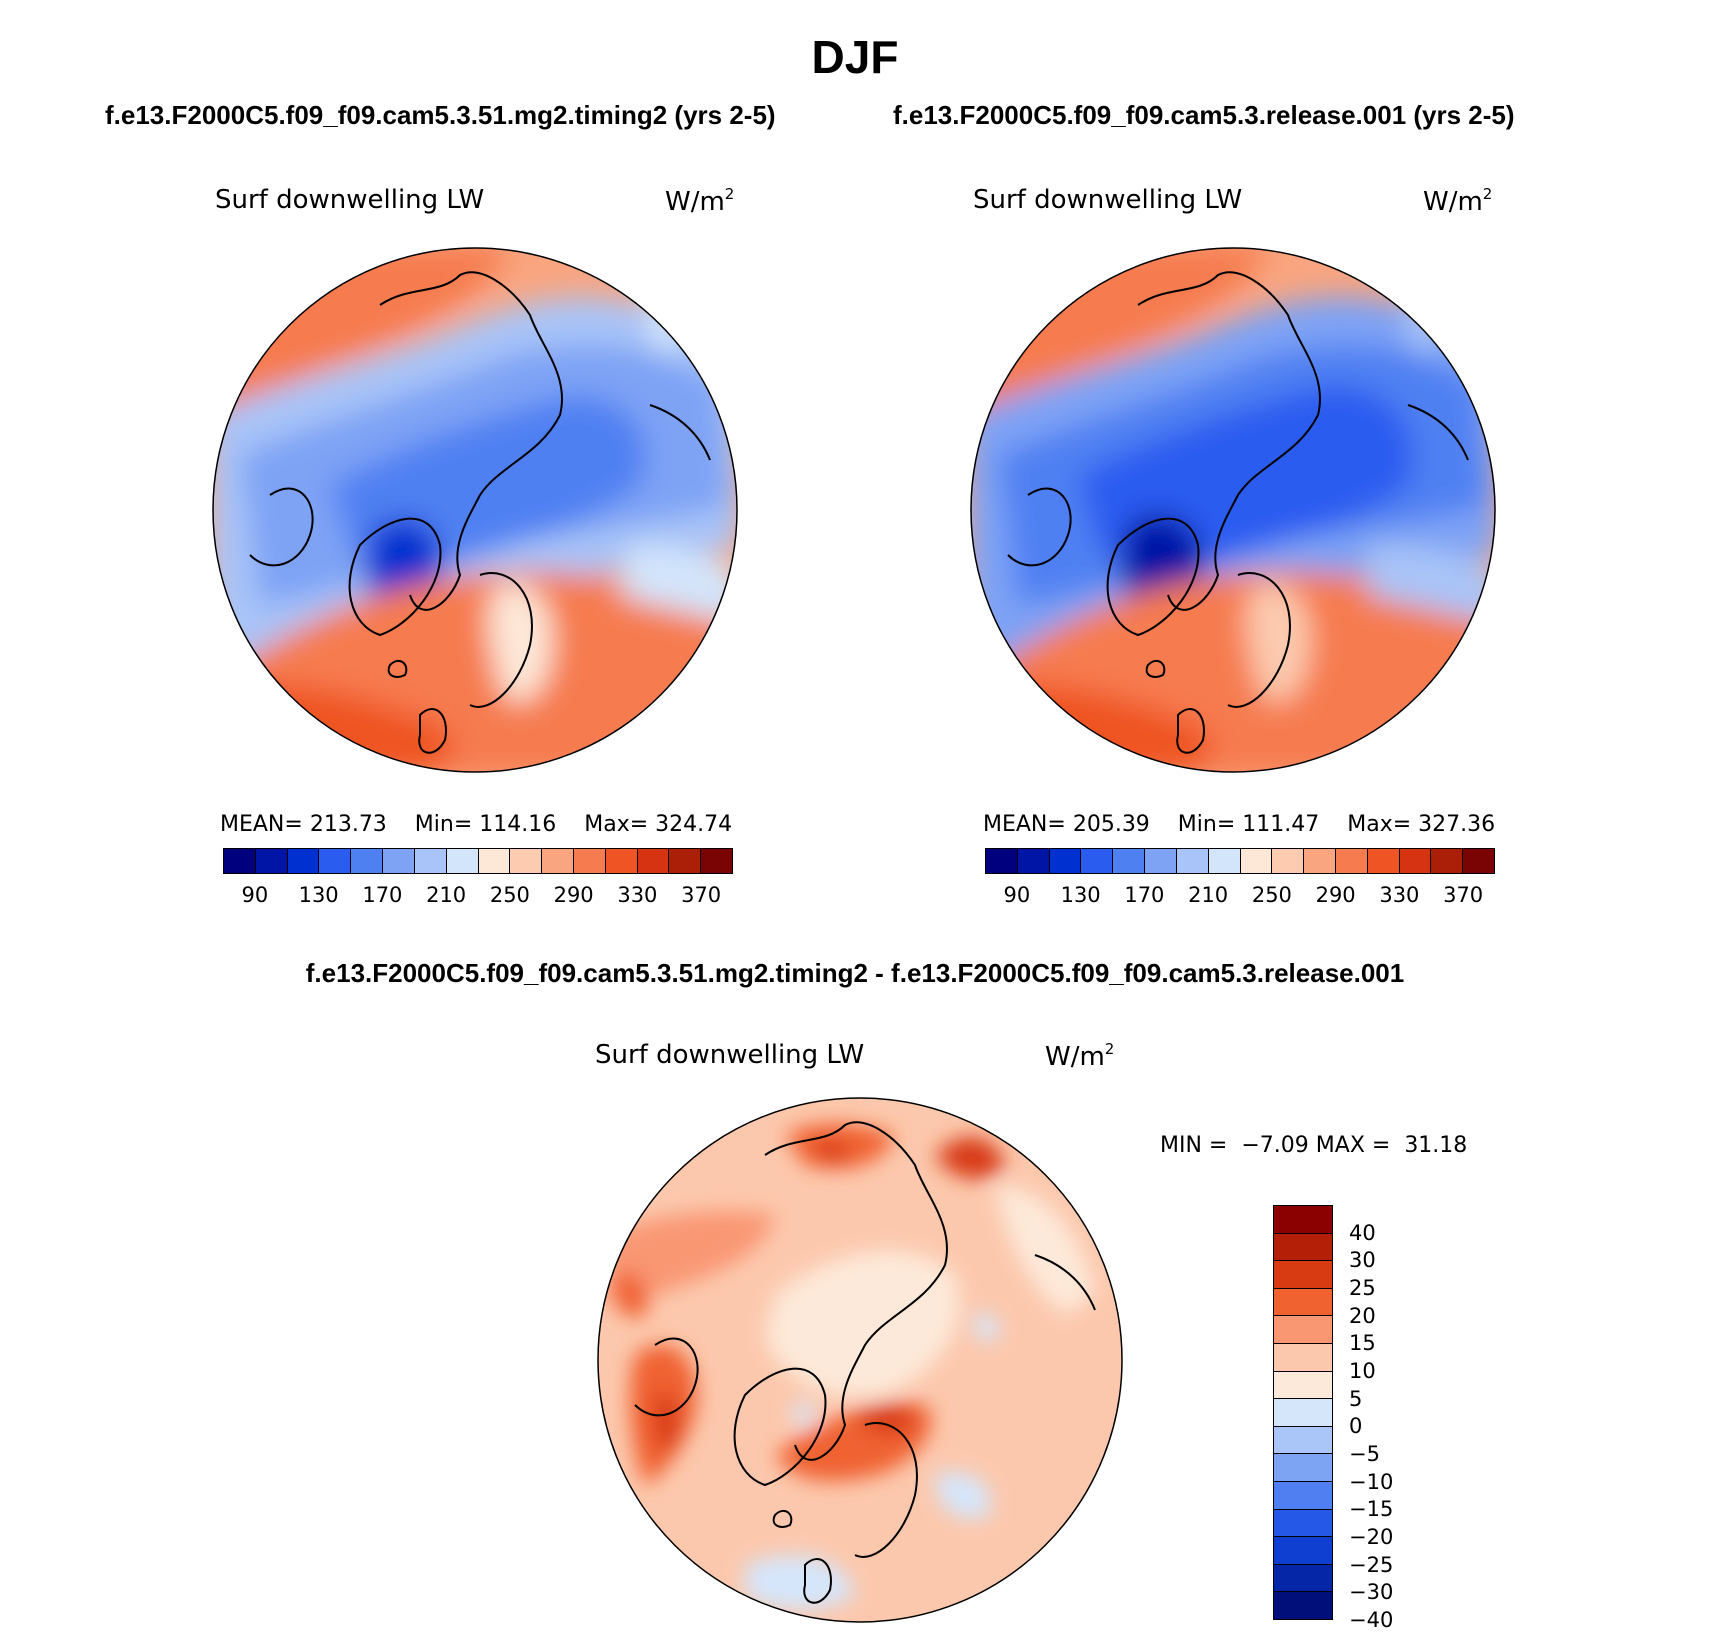  What do you see at coordinates (1362, 1371) in the screenshot?
I see `colorbar-tick-label: 10` at bounding box center [1362, 1371].